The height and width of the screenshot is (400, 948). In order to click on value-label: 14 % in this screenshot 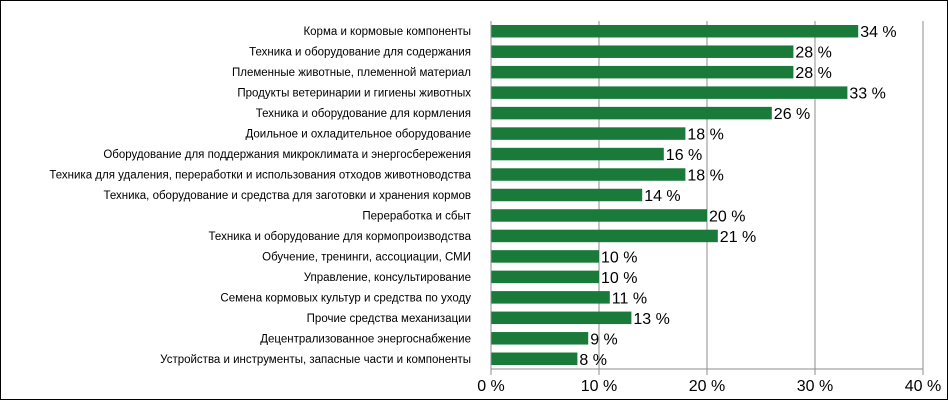, I will do `click(662, 196)`.